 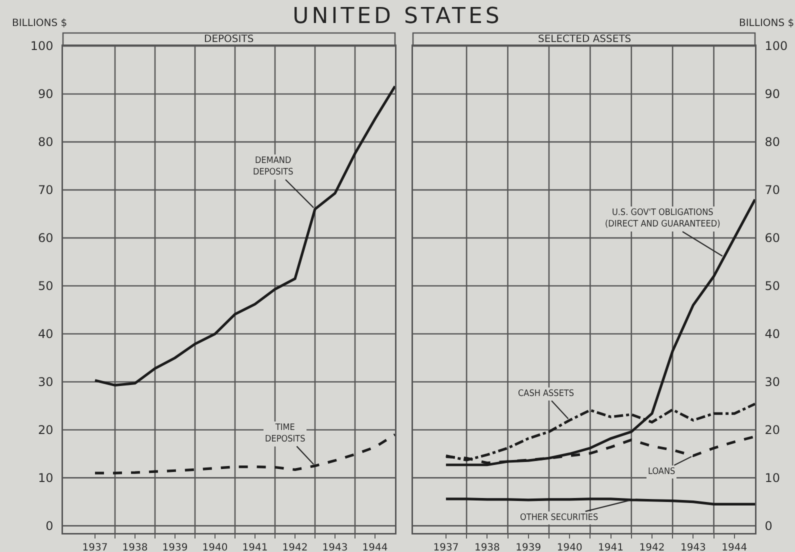 I want to click on chart-subtitle: DEPOSITS, so click(x=229, y=39).